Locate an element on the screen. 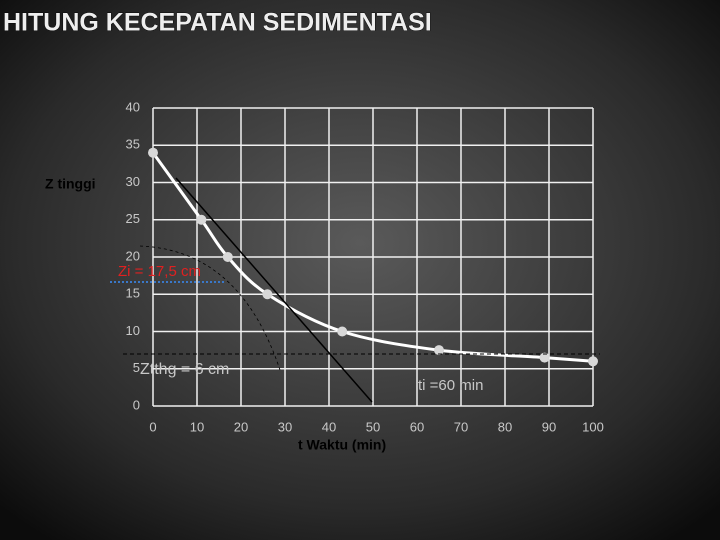  x-tick-label: 10 is located at coordinates (197, 426).